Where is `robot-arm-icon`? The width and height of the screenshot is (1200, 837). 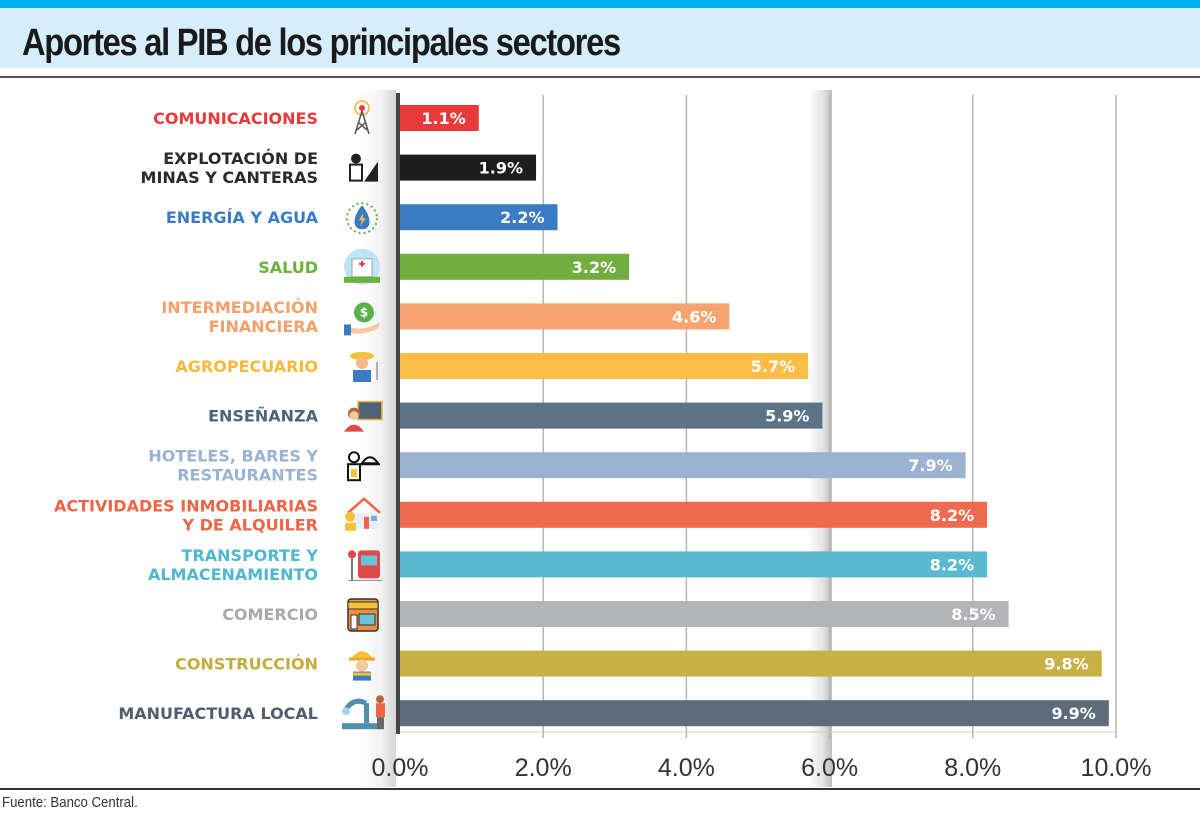 robot-arm-icon is located at coordinates (363, 712).